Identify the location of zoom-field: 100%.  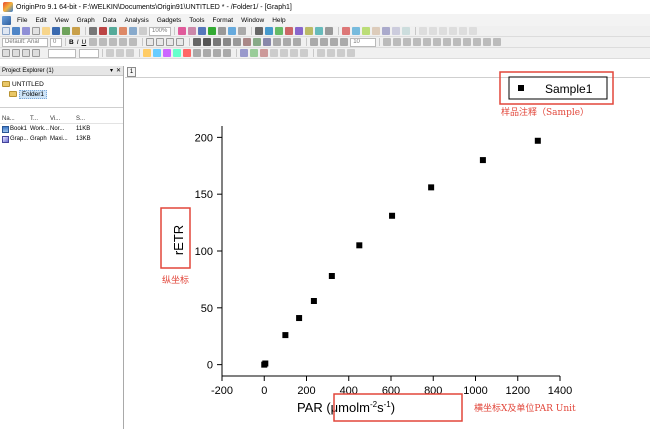
(160, 31).